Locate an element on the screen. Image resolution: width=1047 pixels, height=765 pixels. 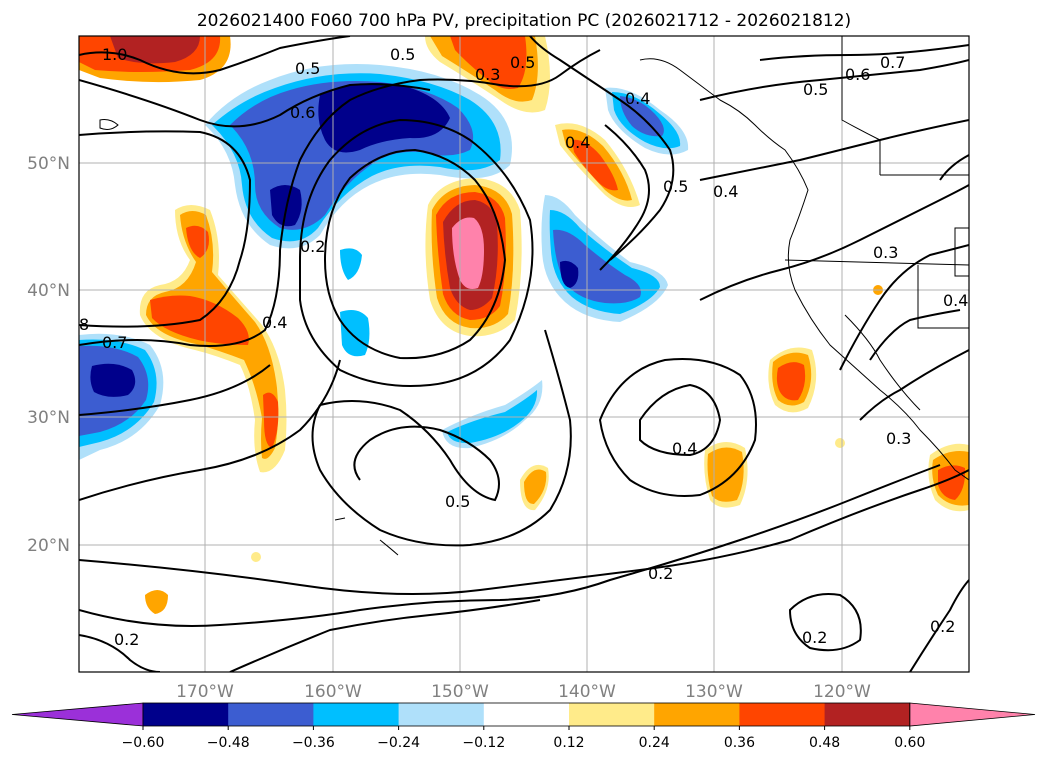
latitude-tick-label: 20°N is located at coordinates (48, 546).